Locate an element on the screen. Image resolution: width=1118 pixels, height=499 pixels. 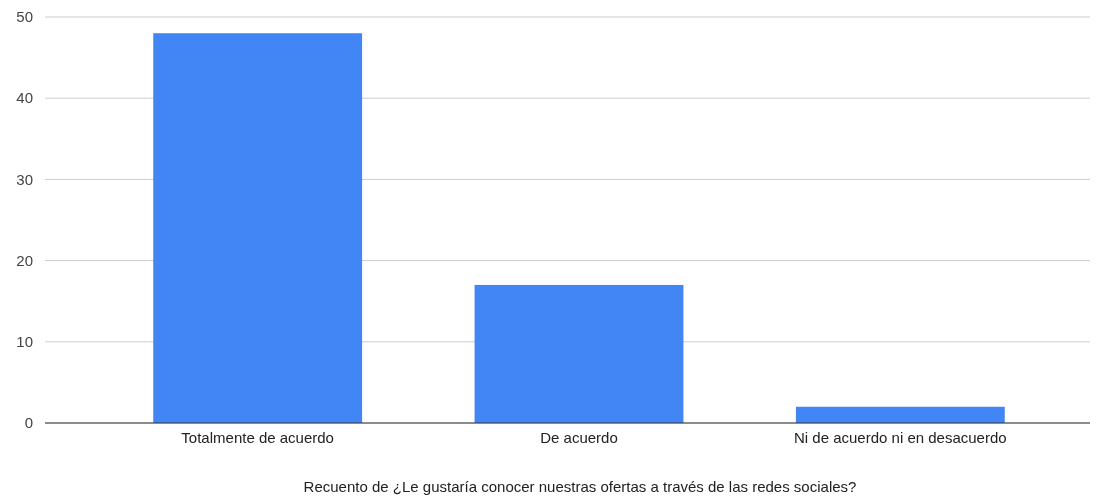
x-tick-label: De acuerdo is located at coordinates (579, 437).